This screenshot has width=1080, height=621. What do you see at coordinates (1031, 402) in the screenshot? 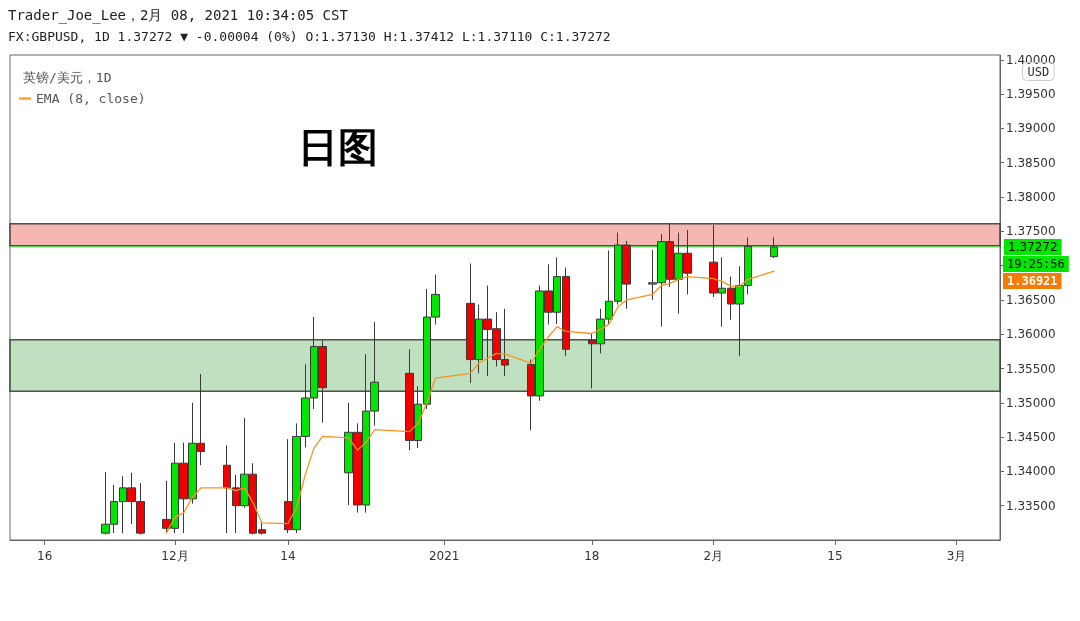
I see `y-tick-label: 1.35000` at bounding box center [1031, 402].